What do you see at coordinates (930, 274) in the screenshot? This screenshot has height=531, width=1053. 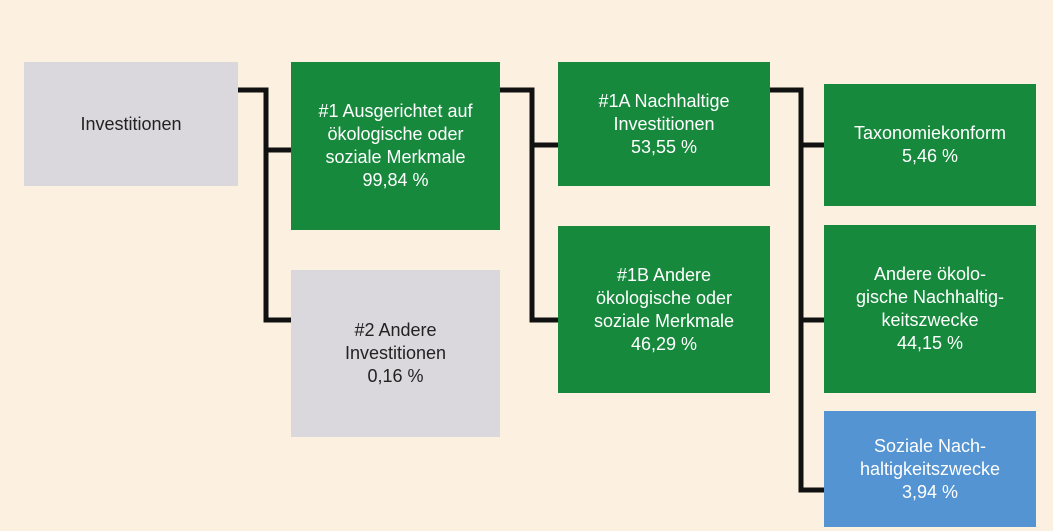 I see `node-text: Andere ökolo-` at bounding box center [930, 274].